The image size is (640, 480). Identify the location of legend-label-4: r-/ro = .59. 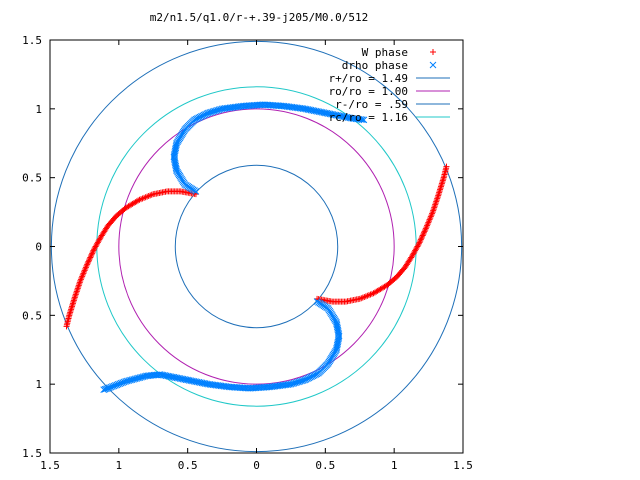
(371, 104).